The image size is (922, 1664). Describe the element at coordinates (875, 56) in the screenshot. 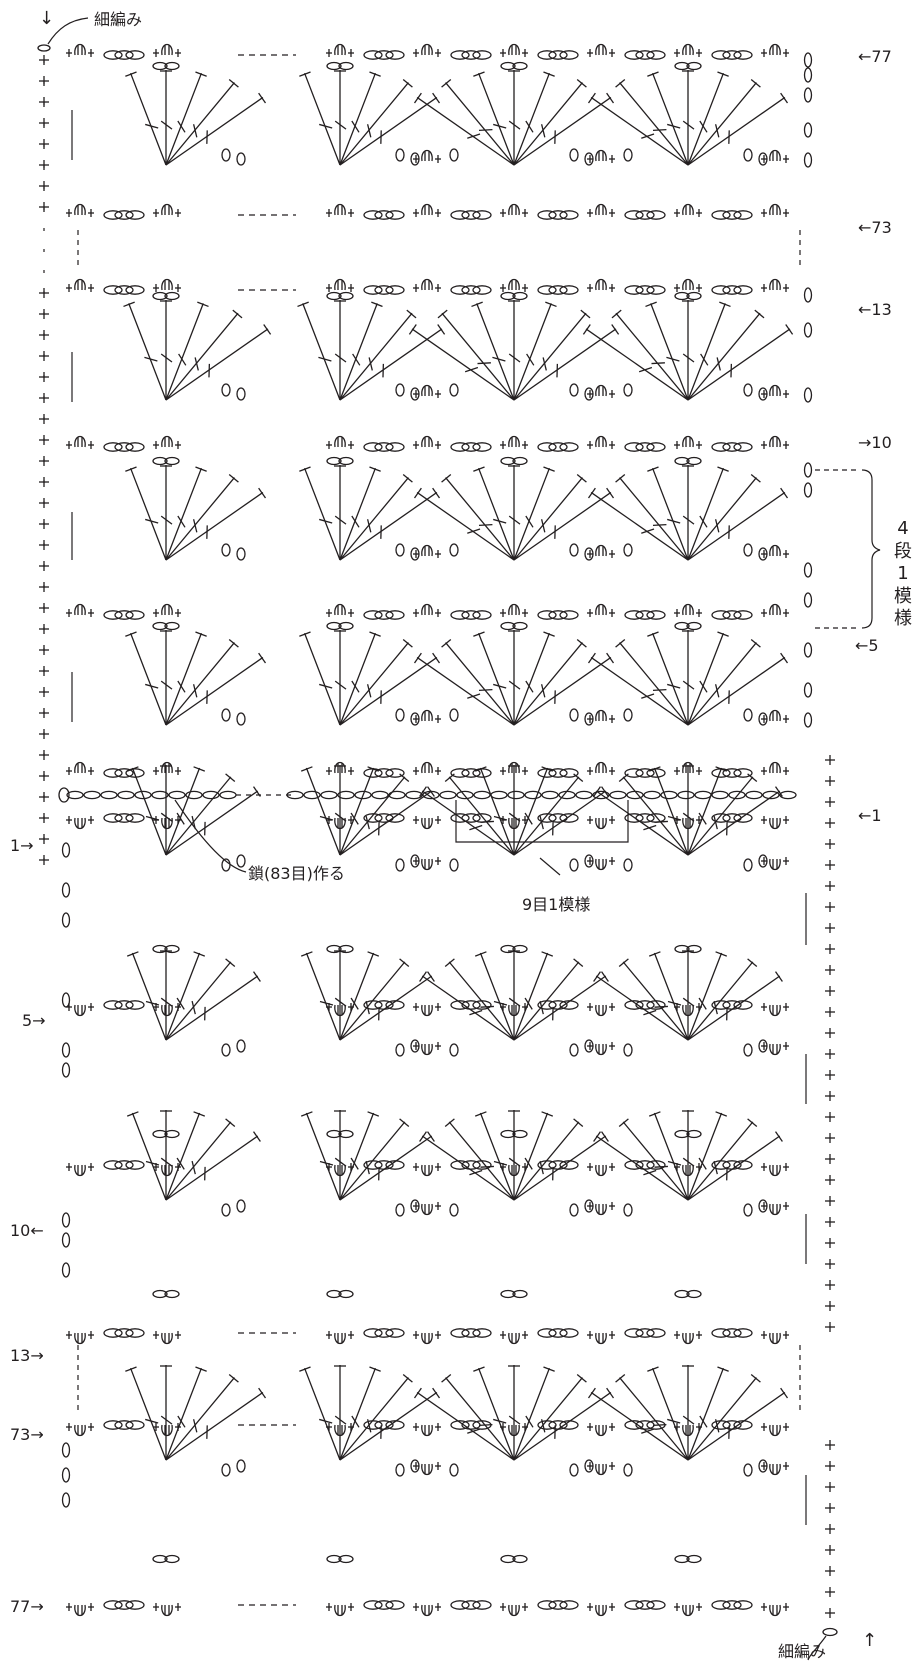

I see `row-number-77-upper: ←77` at that location.